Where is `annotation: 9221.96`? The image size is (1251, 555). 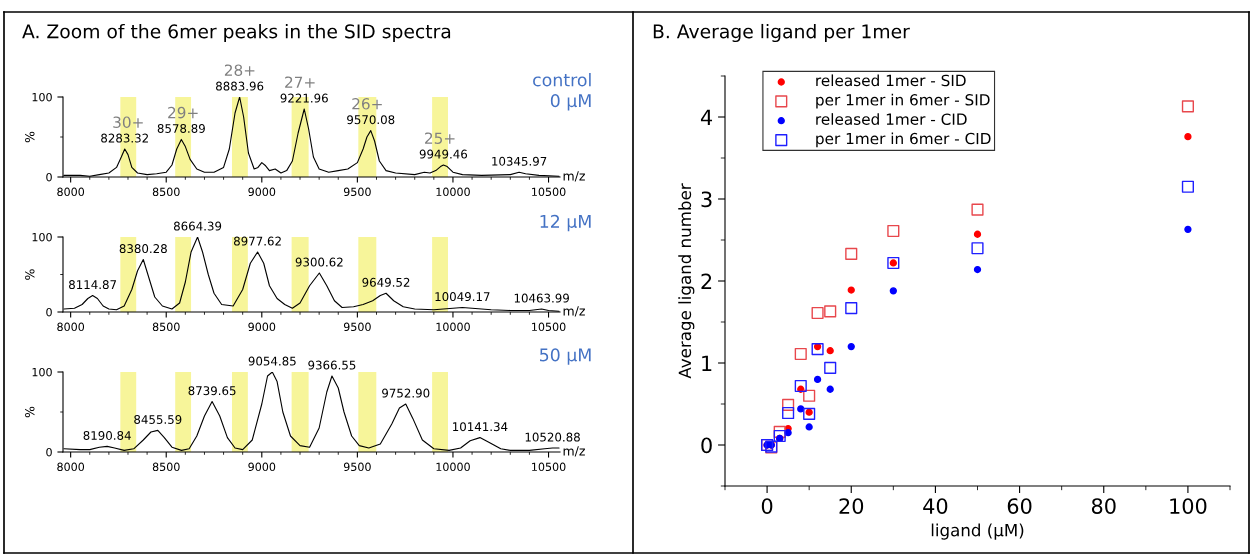 annotation: 9221.96 is located at coordinates (304, 98).